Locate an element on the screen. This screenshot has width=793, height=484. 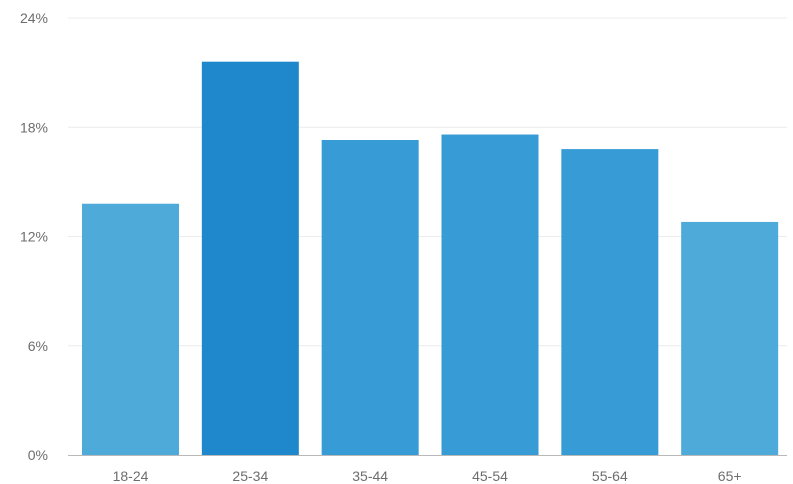
y-tick-label: 12% is located at coordinates (34, 237).